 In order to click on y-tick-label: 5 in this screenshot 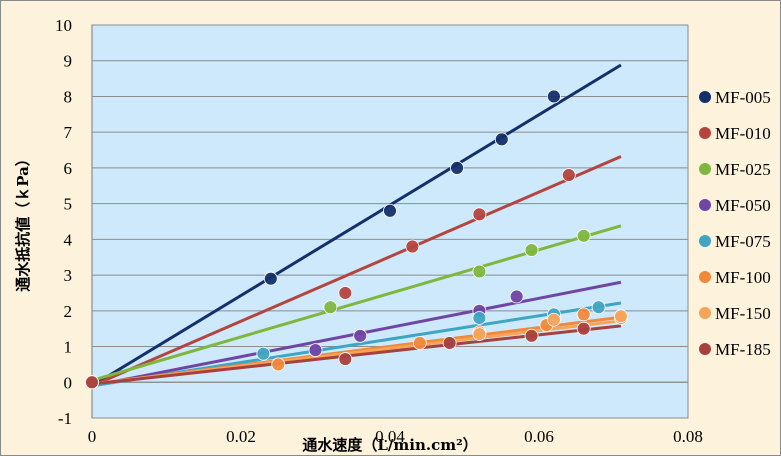, I will do `click(68, 204)`.